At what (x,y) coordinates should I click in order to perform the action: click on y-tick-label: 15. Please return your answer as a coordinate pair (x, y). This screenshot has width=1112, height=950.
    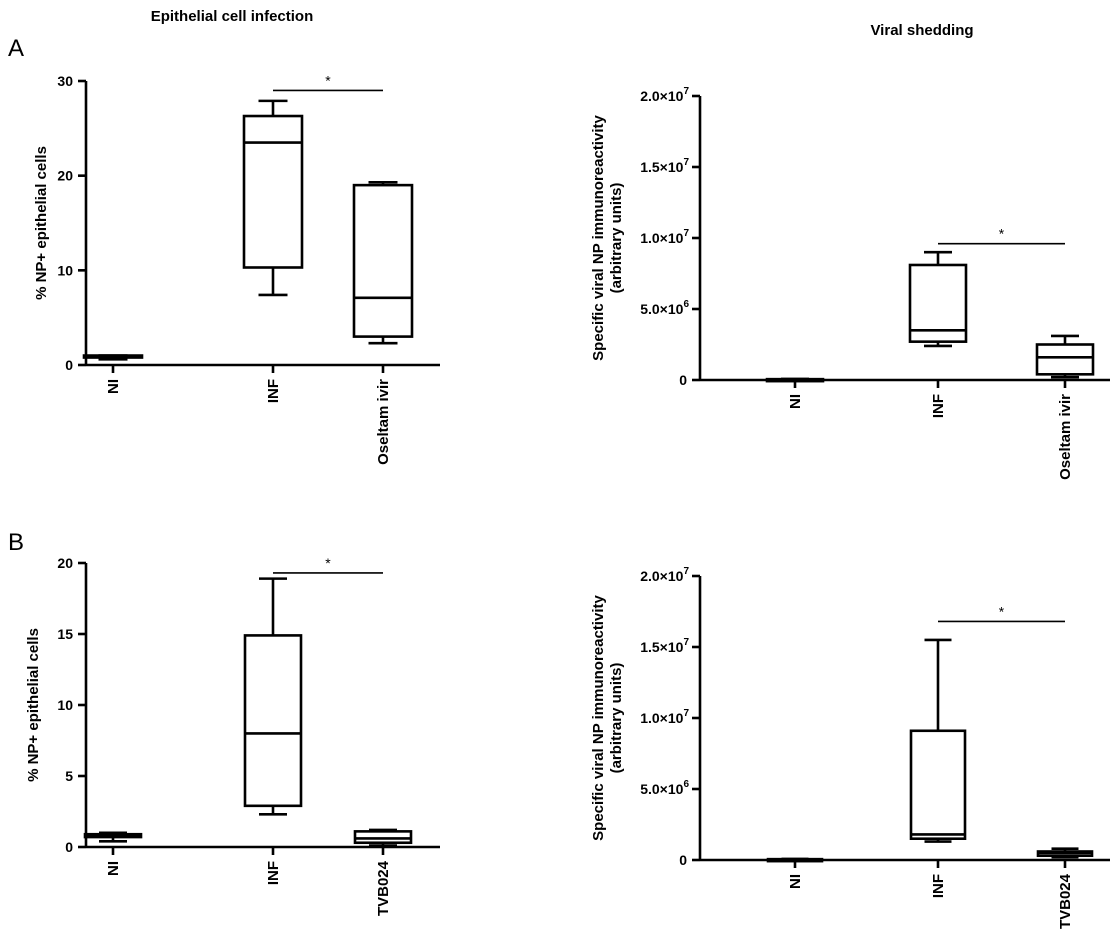
    Looking at the image, I should click on (65, 634).